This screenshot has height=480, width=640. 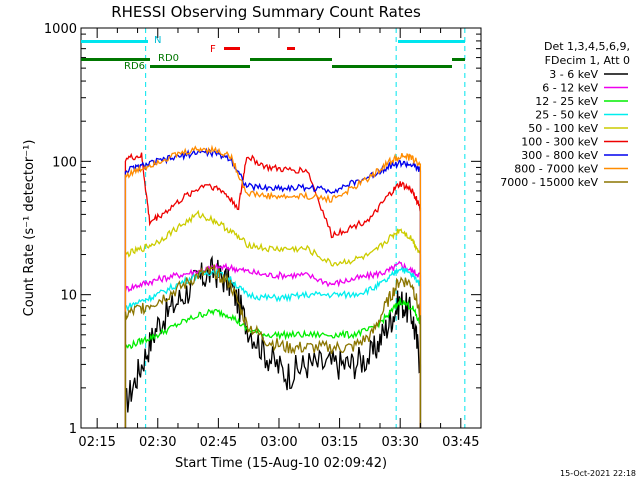 I want to click on x-tick-label: 03:15, so click(x=339, y=442).